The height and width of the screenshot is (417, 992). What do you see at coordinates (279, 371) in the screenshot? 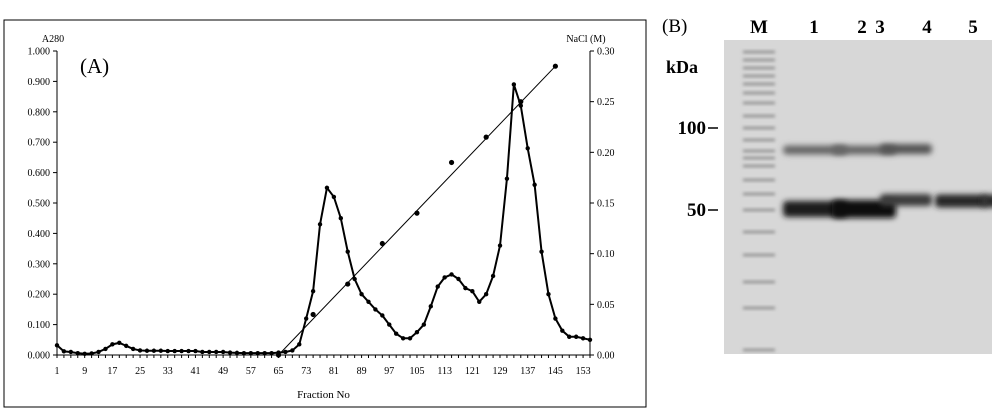
I see `x-tick-label: 65` at bounding box center [279, 371].